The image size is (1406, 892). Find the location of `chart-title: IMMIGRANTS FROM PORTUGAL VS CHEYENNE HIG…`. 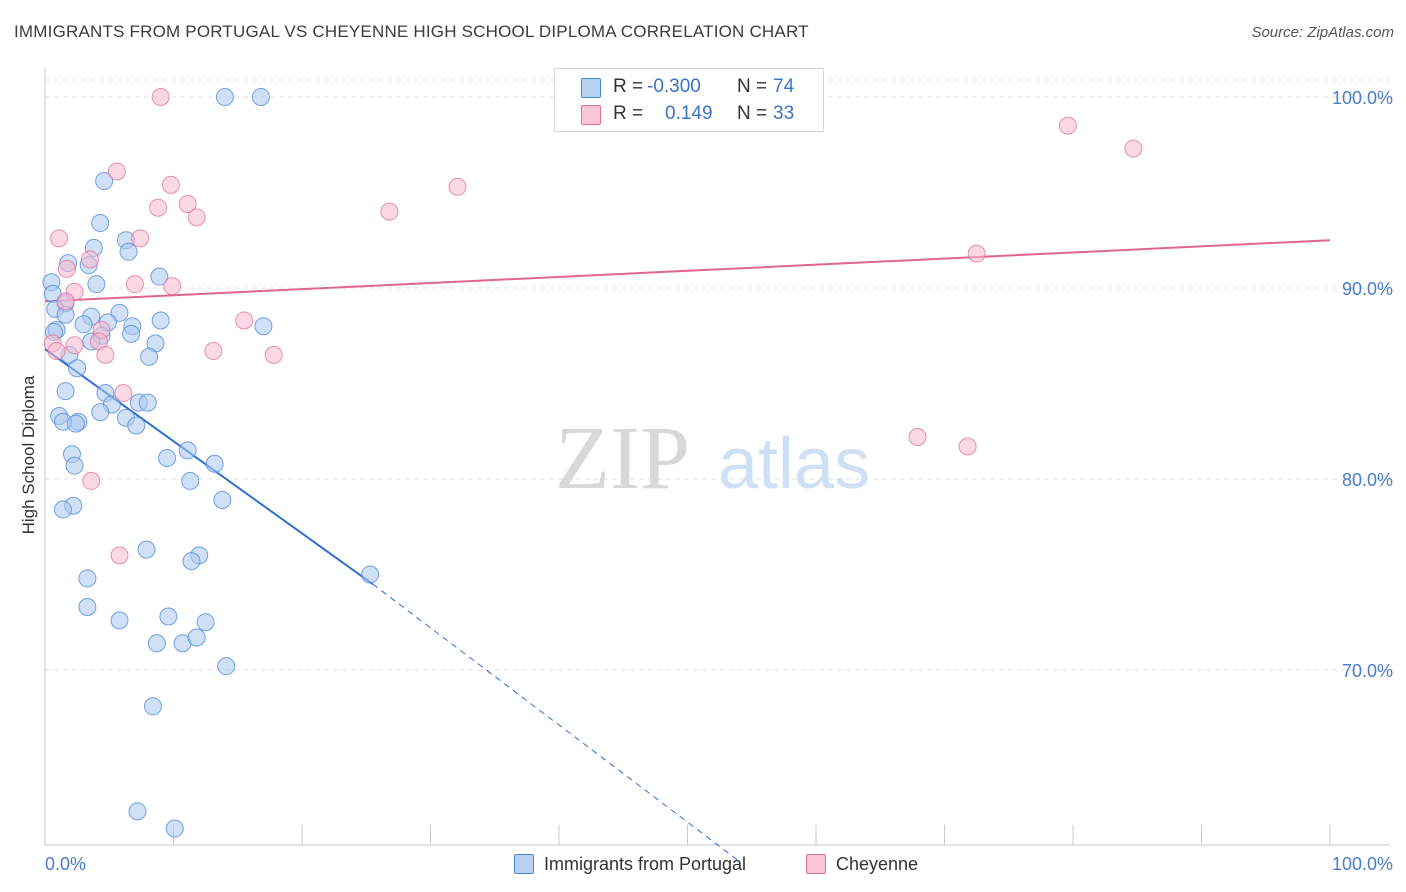

chart-title: IMMIGRANTS FROM PORTUGAL VS CHEYENNE HIG… is located at coordinates (411, 31).